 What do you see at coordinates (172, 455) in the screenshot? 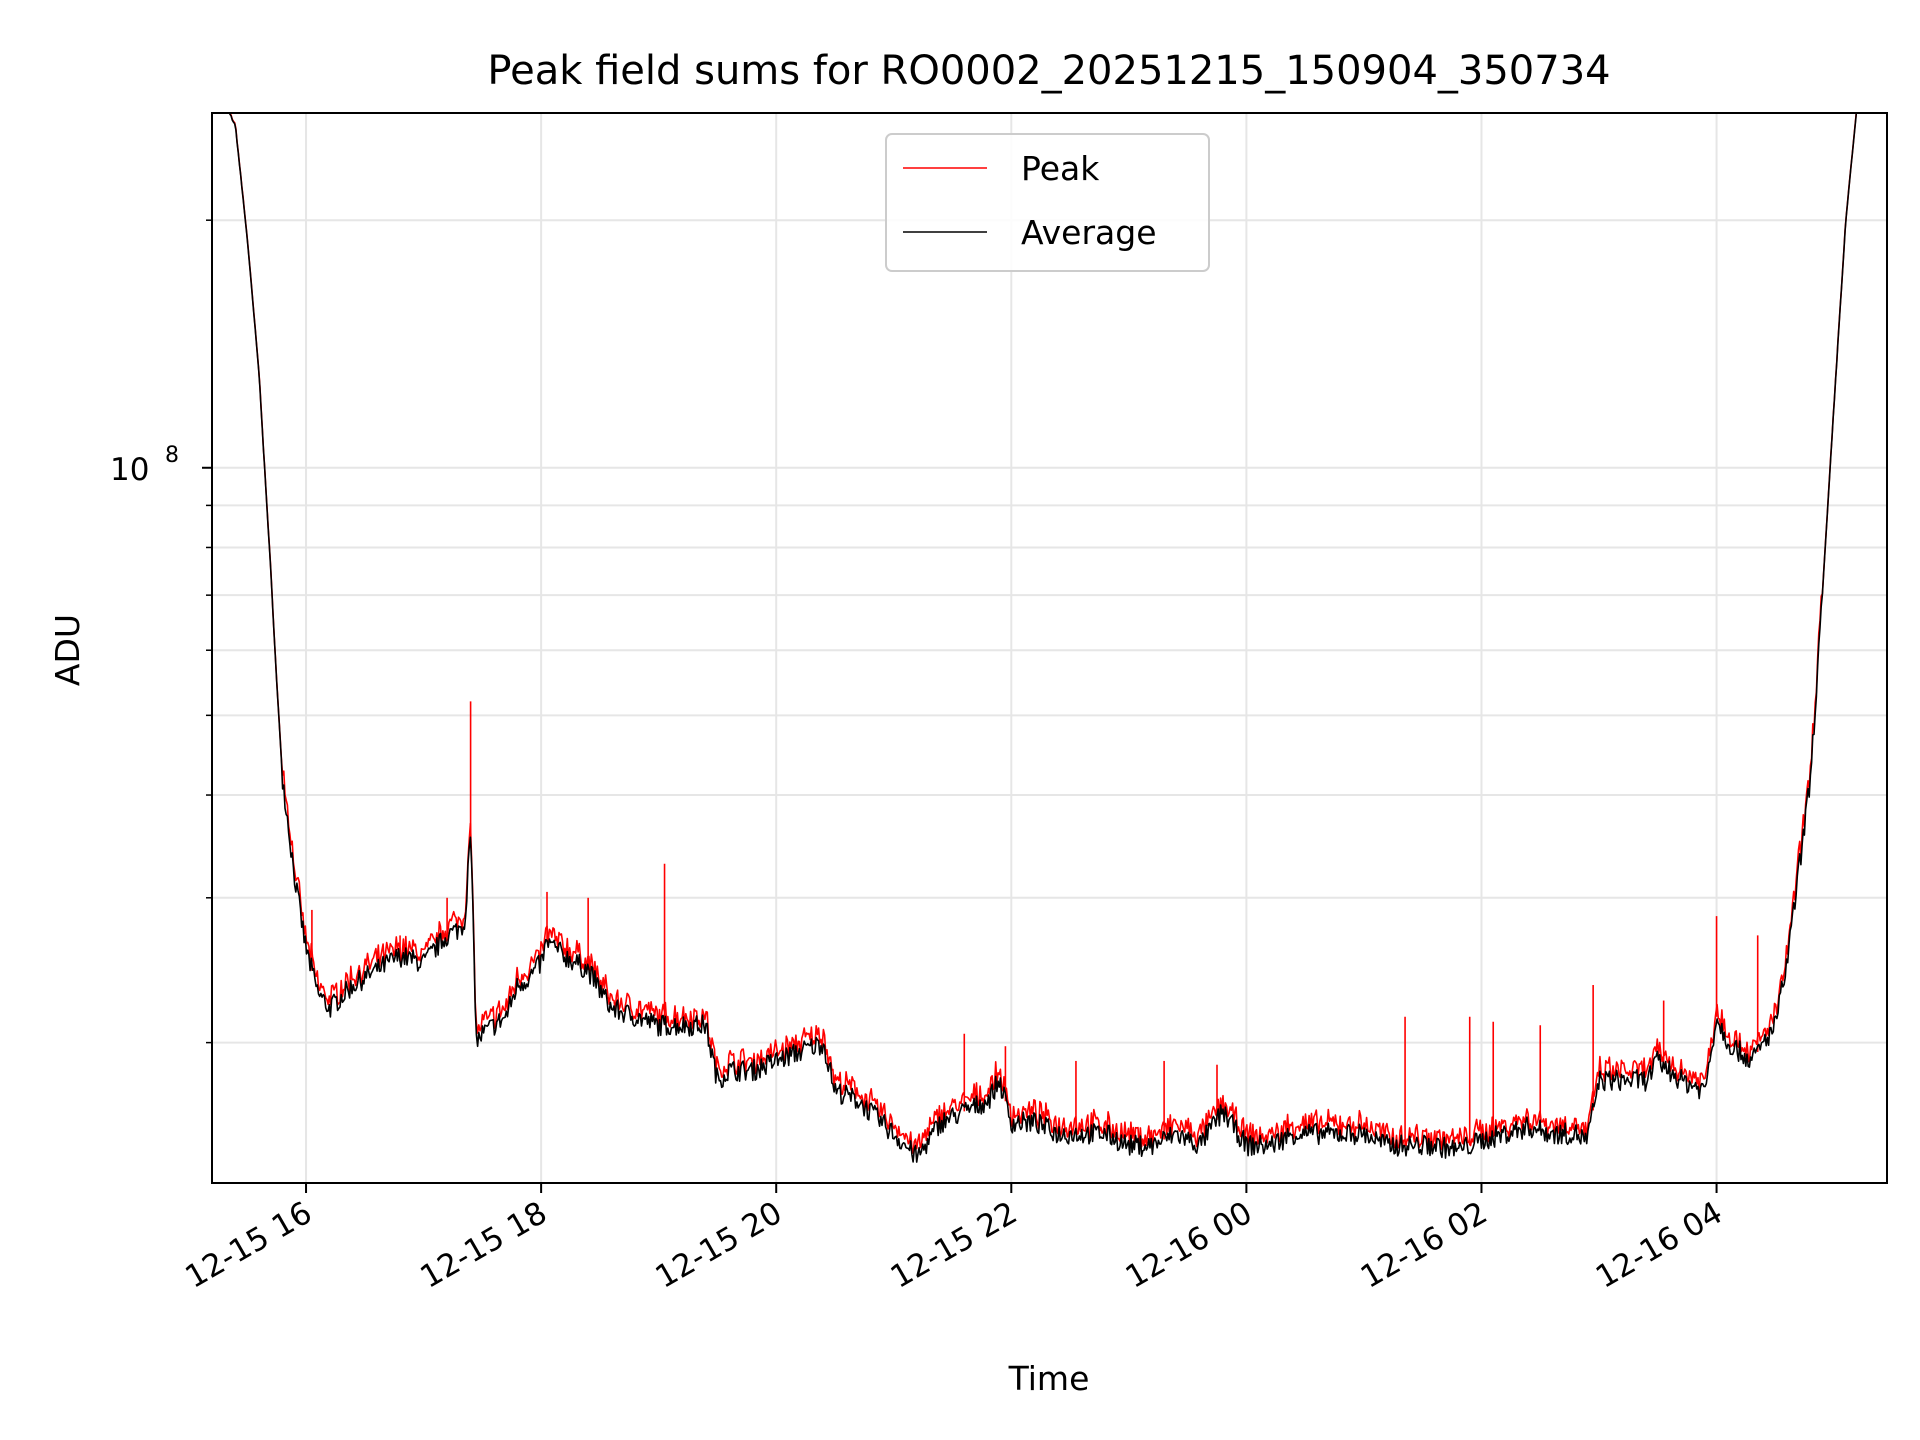
I see `y-tick-label-exponent: 8` at bounding box center [172, 455].